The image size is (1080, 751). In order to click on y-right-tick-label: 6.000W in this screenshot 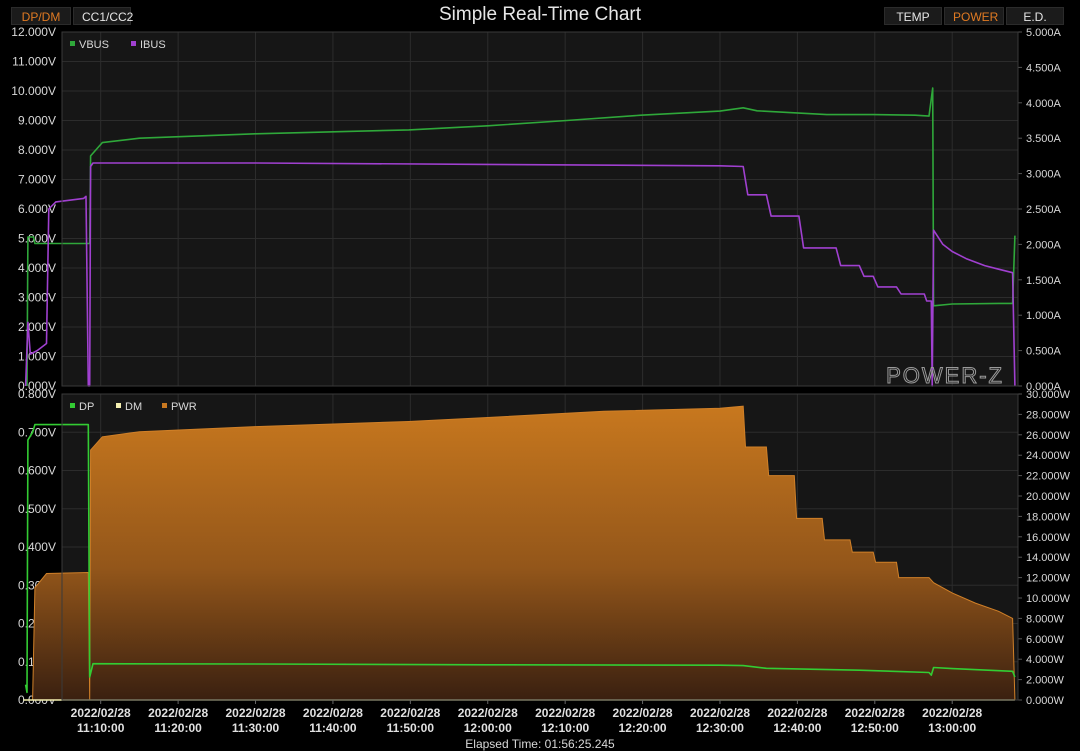, I will do `click(1045, 640)`.